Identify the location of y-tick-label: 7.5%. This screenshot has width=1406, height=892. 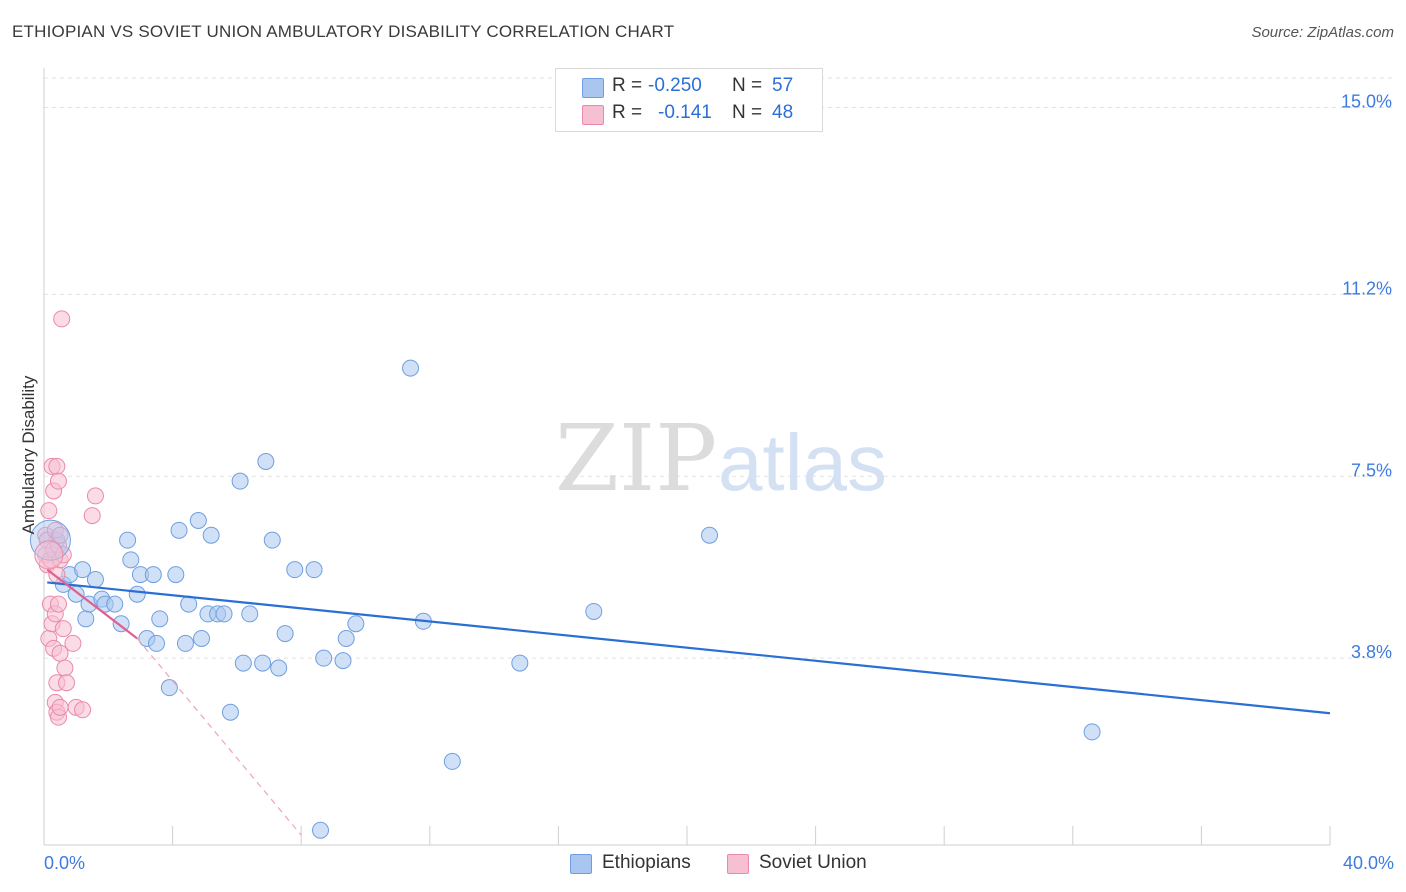
(1371, 470).